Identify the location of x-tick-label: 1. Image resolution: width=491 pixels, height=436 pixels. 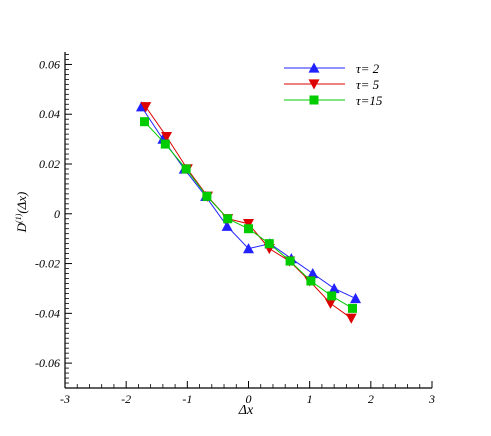
(310, 399).